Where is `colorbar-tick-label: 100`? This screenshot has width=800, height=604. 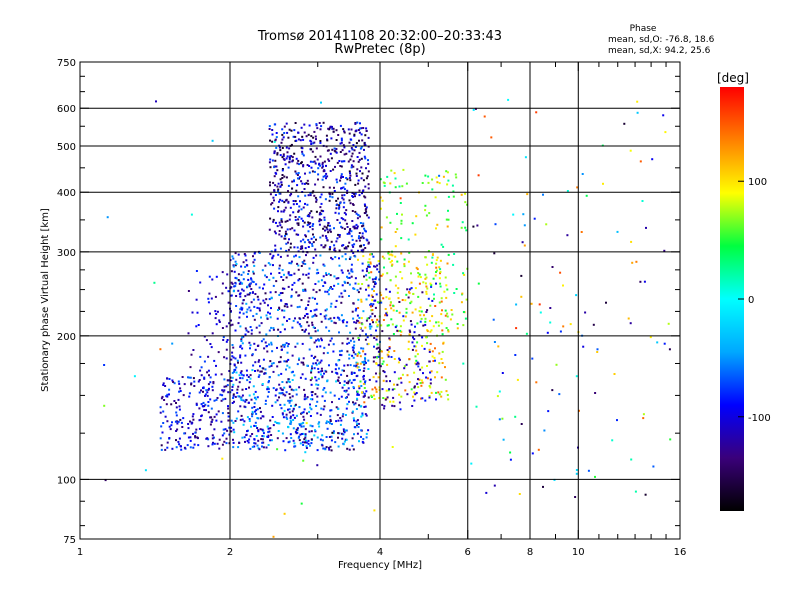
colorbar-tick-label: 100 is located at coordinates (757, 182).